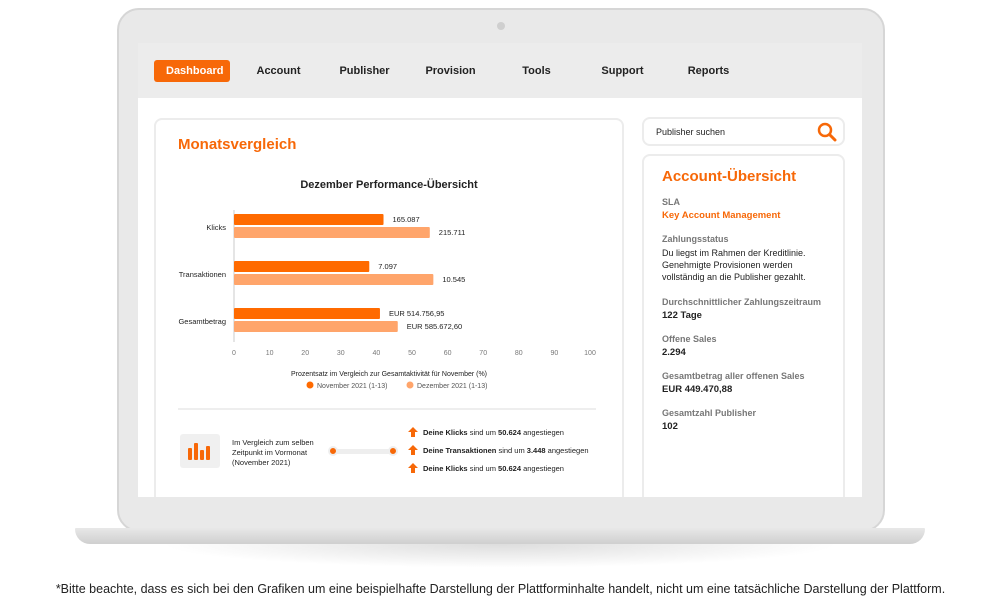 This screenshot has height=616, width=1001. I want to click on comparison-line: Im Vergleich zum selben, so click(273, 442).